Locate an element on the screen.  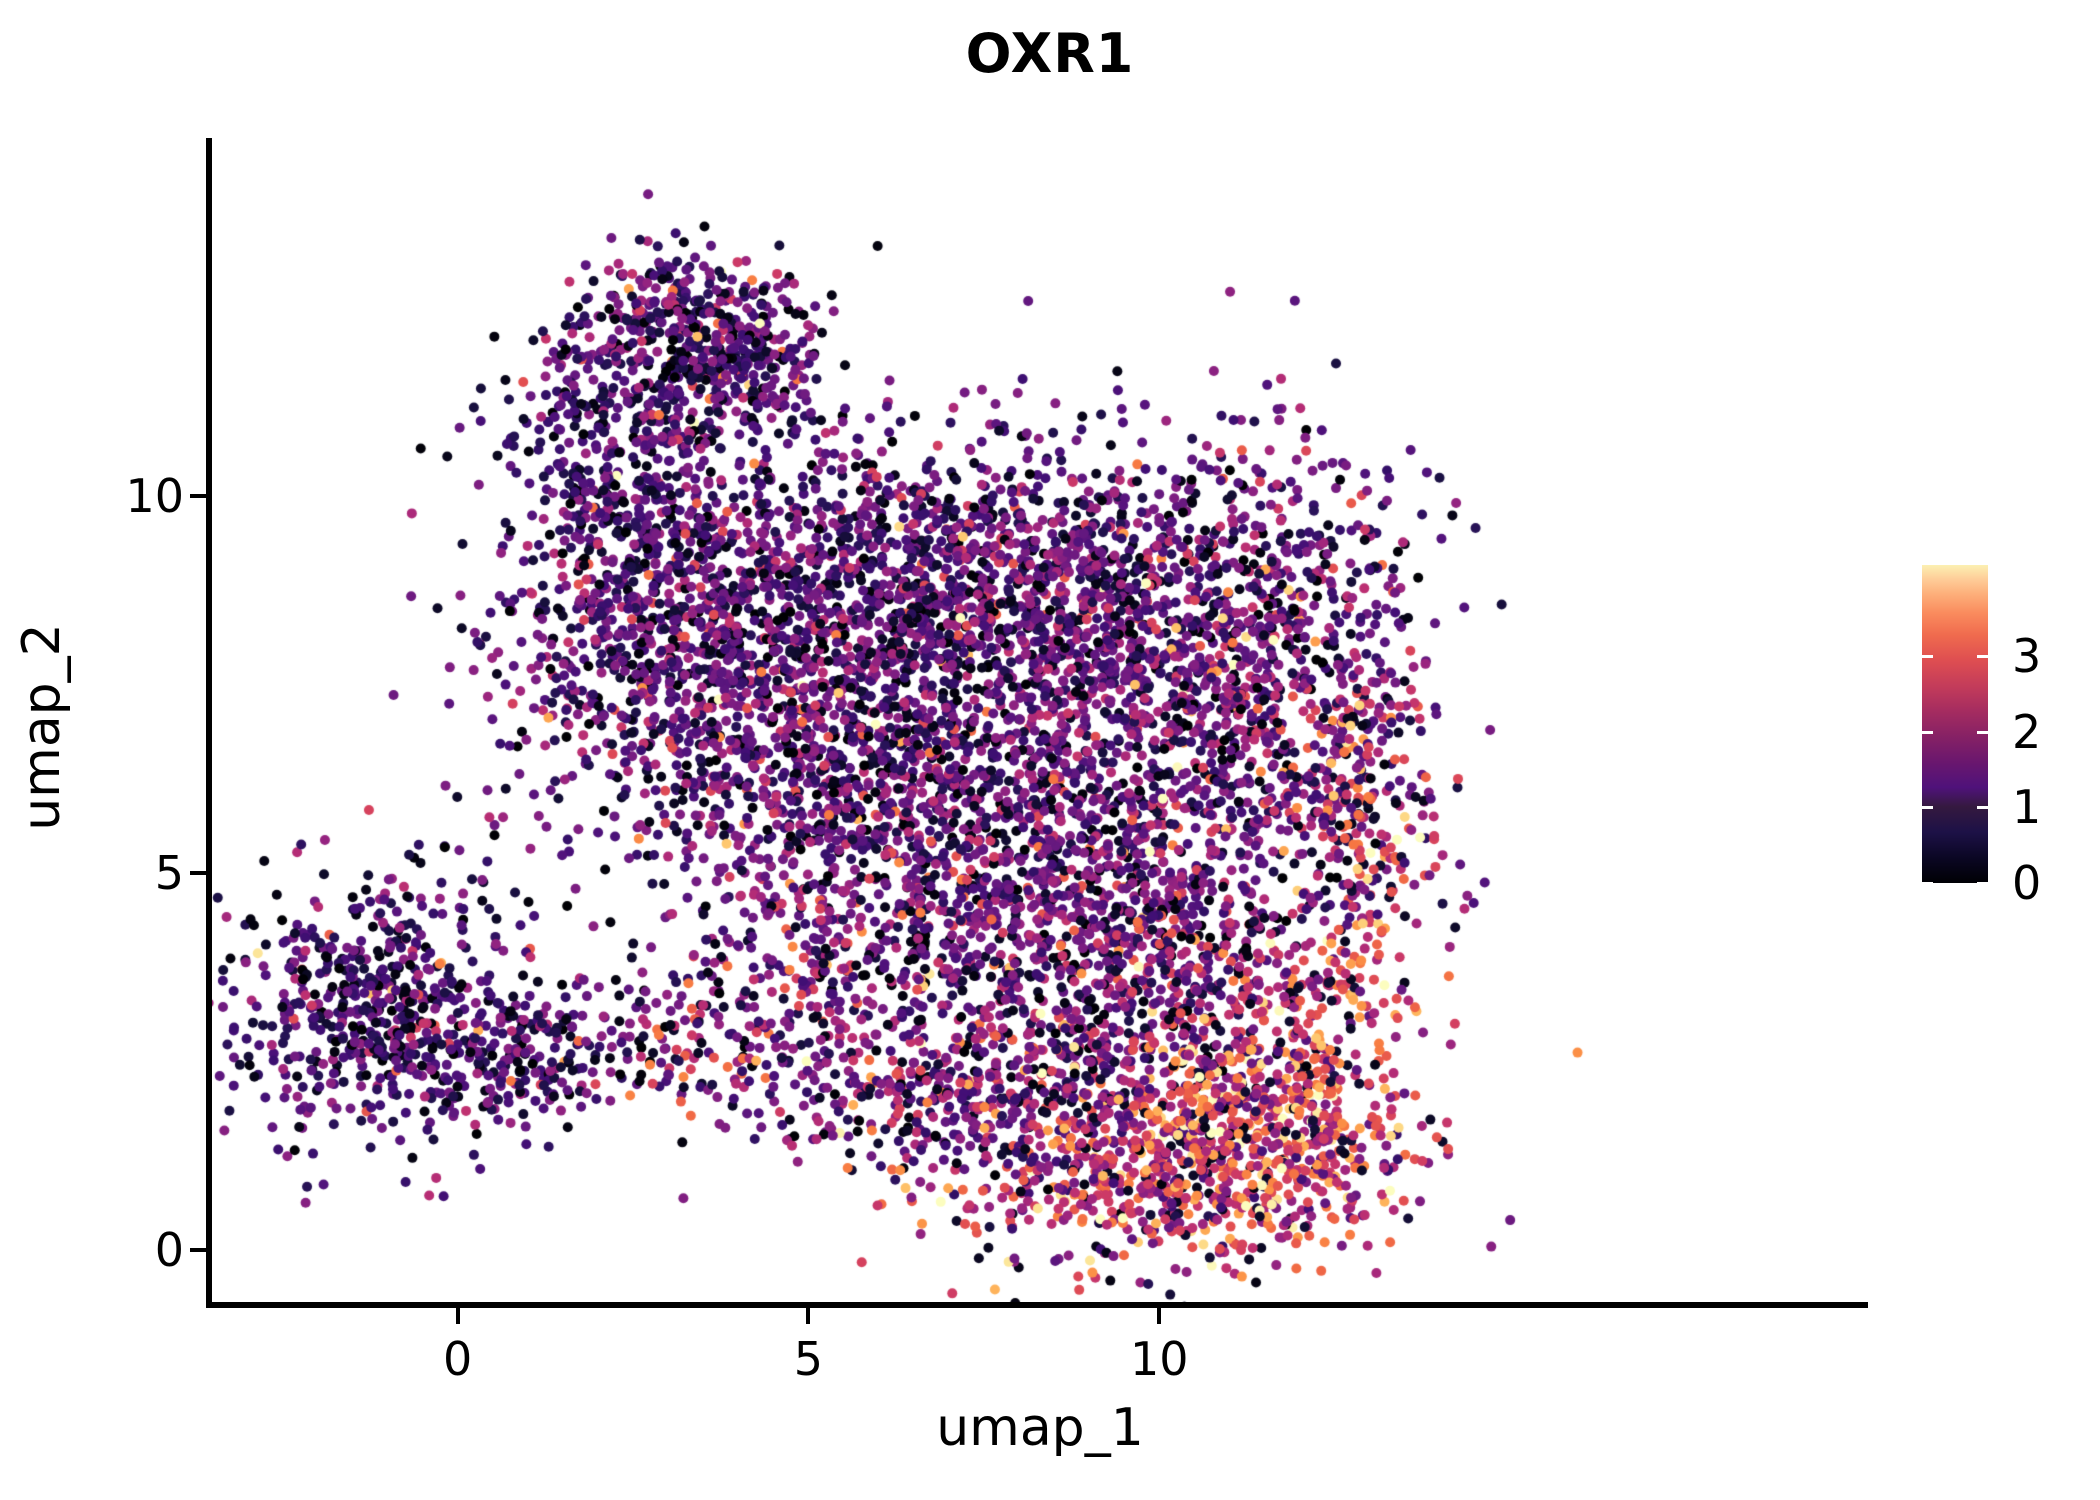
y-tick-label: 5 is located at coordinates (169, 873).